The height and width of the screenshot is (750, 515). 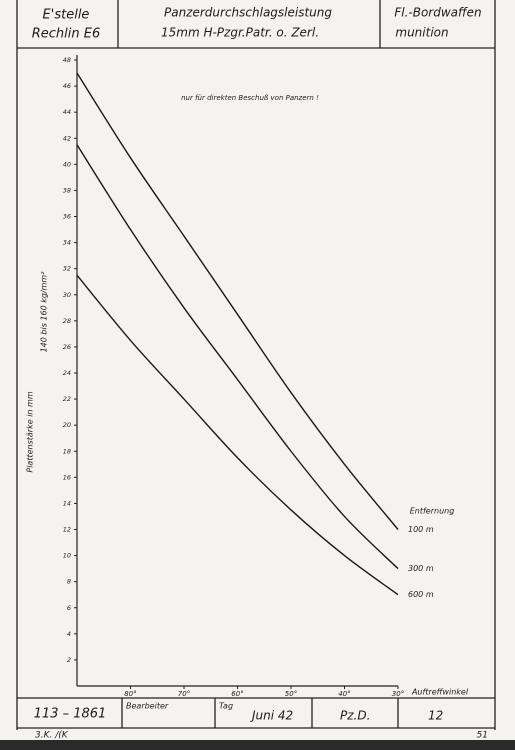 I want to click on y-tick-label: 26, so click(x=67, y=347).